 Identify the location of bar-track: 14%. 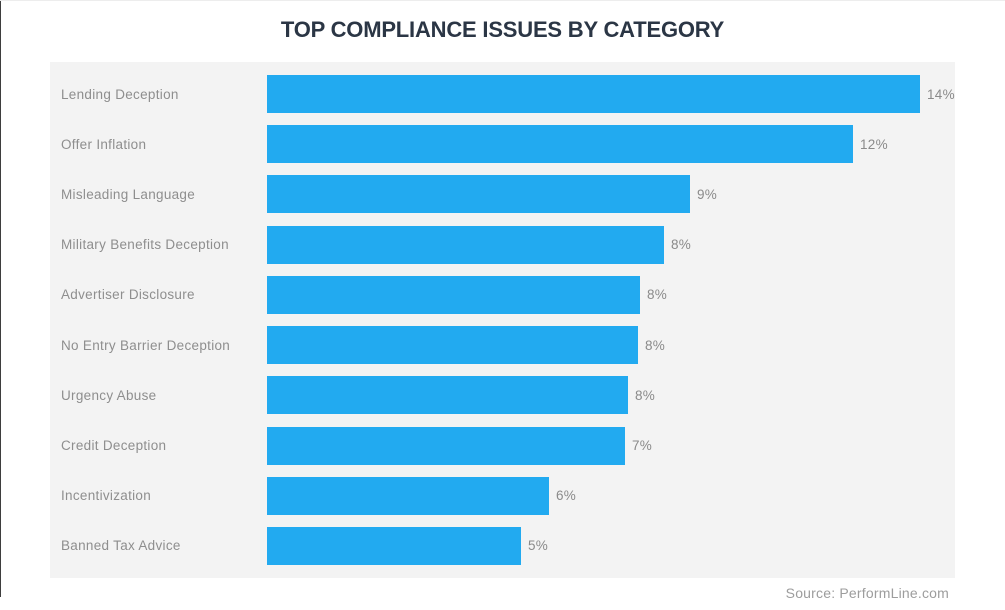
(611, 94).